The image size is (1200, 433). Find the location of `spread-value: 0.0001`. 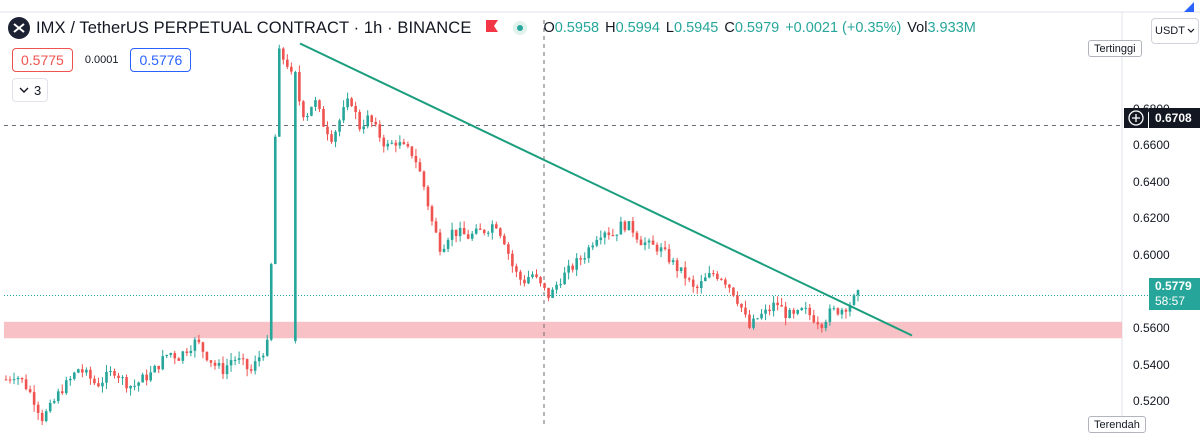

spread-value: 0.0001 is located at coordinates (101, 60).